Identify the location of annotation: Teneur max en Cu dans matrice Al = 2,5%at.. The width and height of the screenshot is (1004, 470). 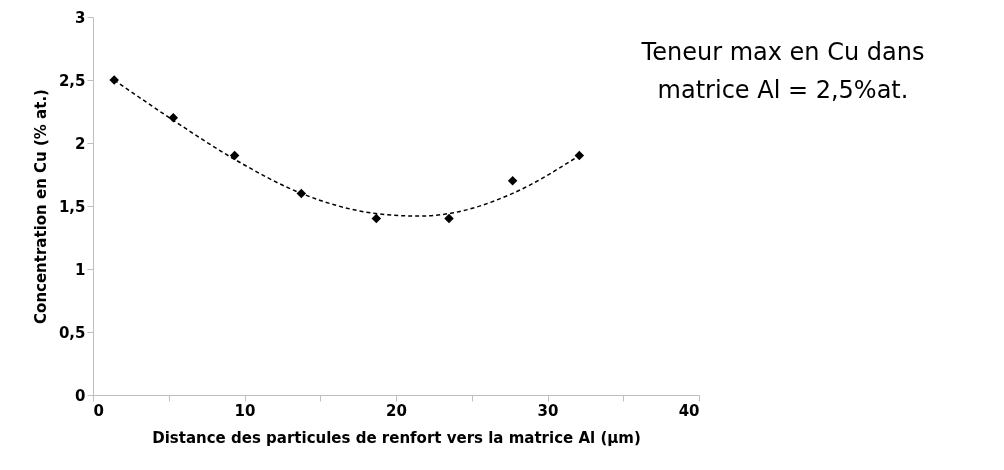
(782, 71).